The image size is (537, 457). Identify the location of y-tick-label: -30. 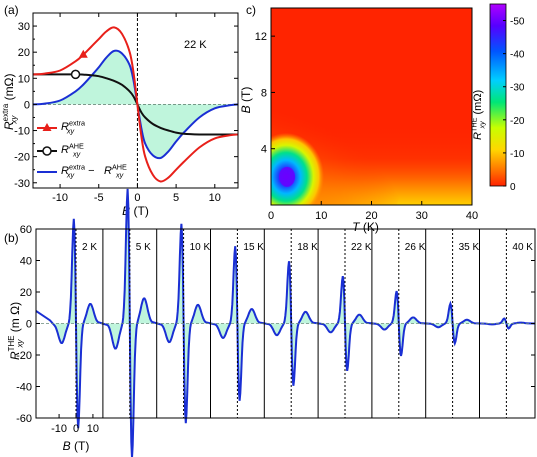
(22, 184).